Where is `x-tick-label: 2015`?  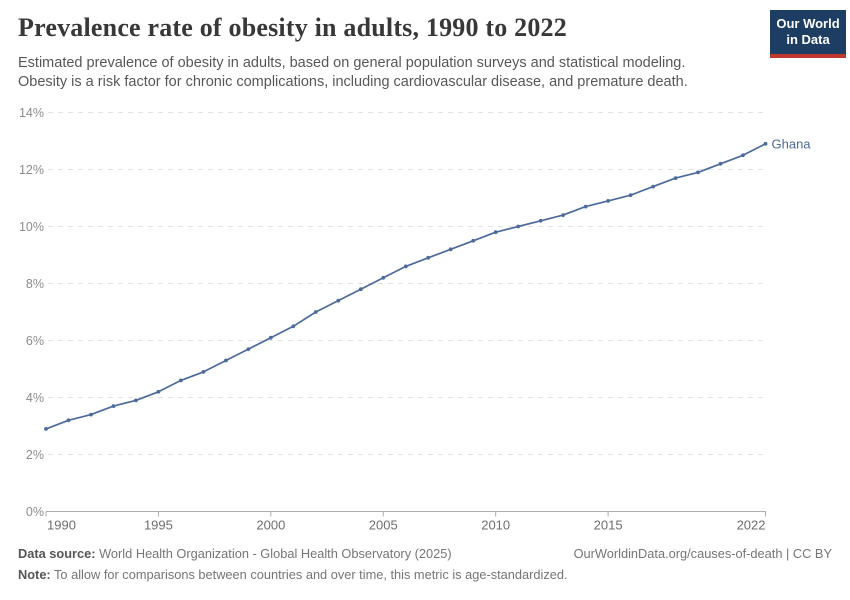 x-tick-label: 2015 is located at coordinates (608, 525).